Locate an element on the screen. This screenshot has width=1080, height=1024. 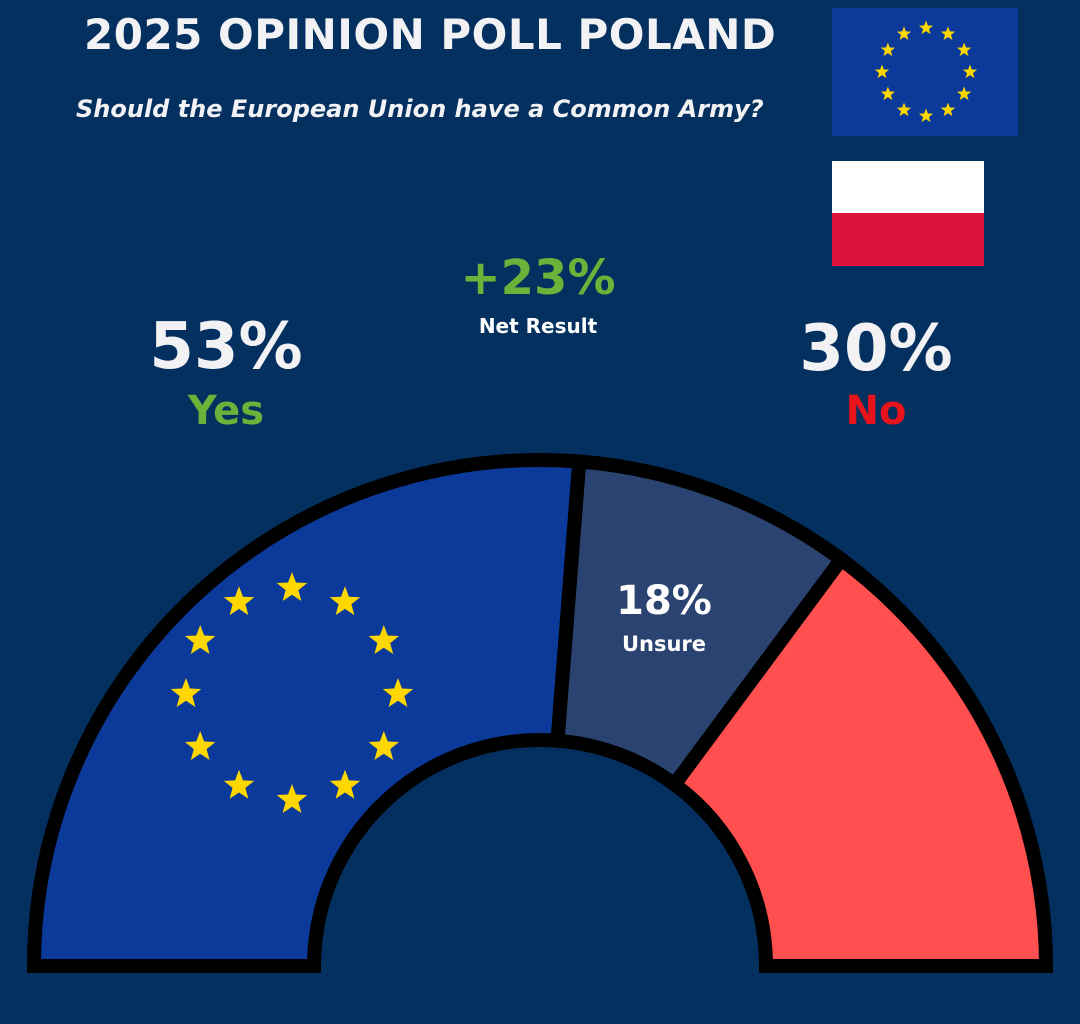
unsure-label: Unsure is located at coordinates (664, 644).